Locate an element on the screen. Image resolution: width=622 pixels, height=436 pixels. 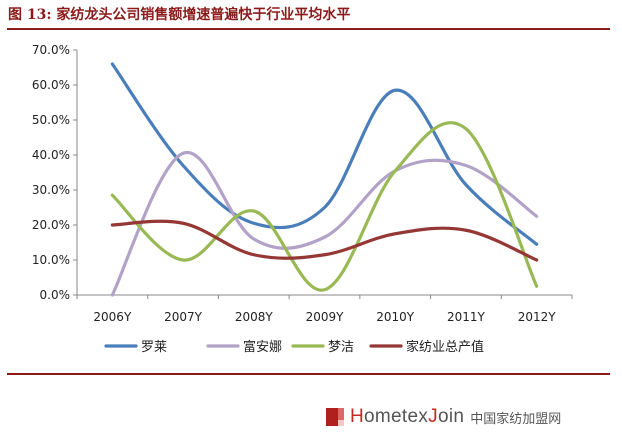
y-tick-label: 30.0% is located at coordinates (51, 190).